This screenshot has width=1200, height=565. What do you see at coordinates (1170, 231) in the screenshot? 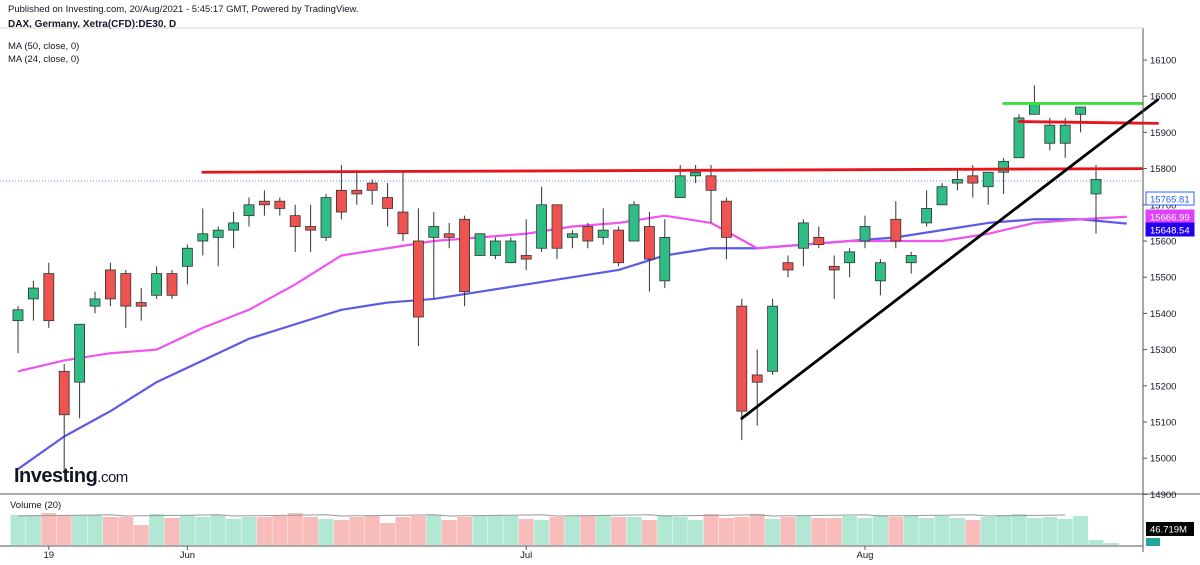
I see `price-label-text: 15648.54` at bounding box center [1170, 231].